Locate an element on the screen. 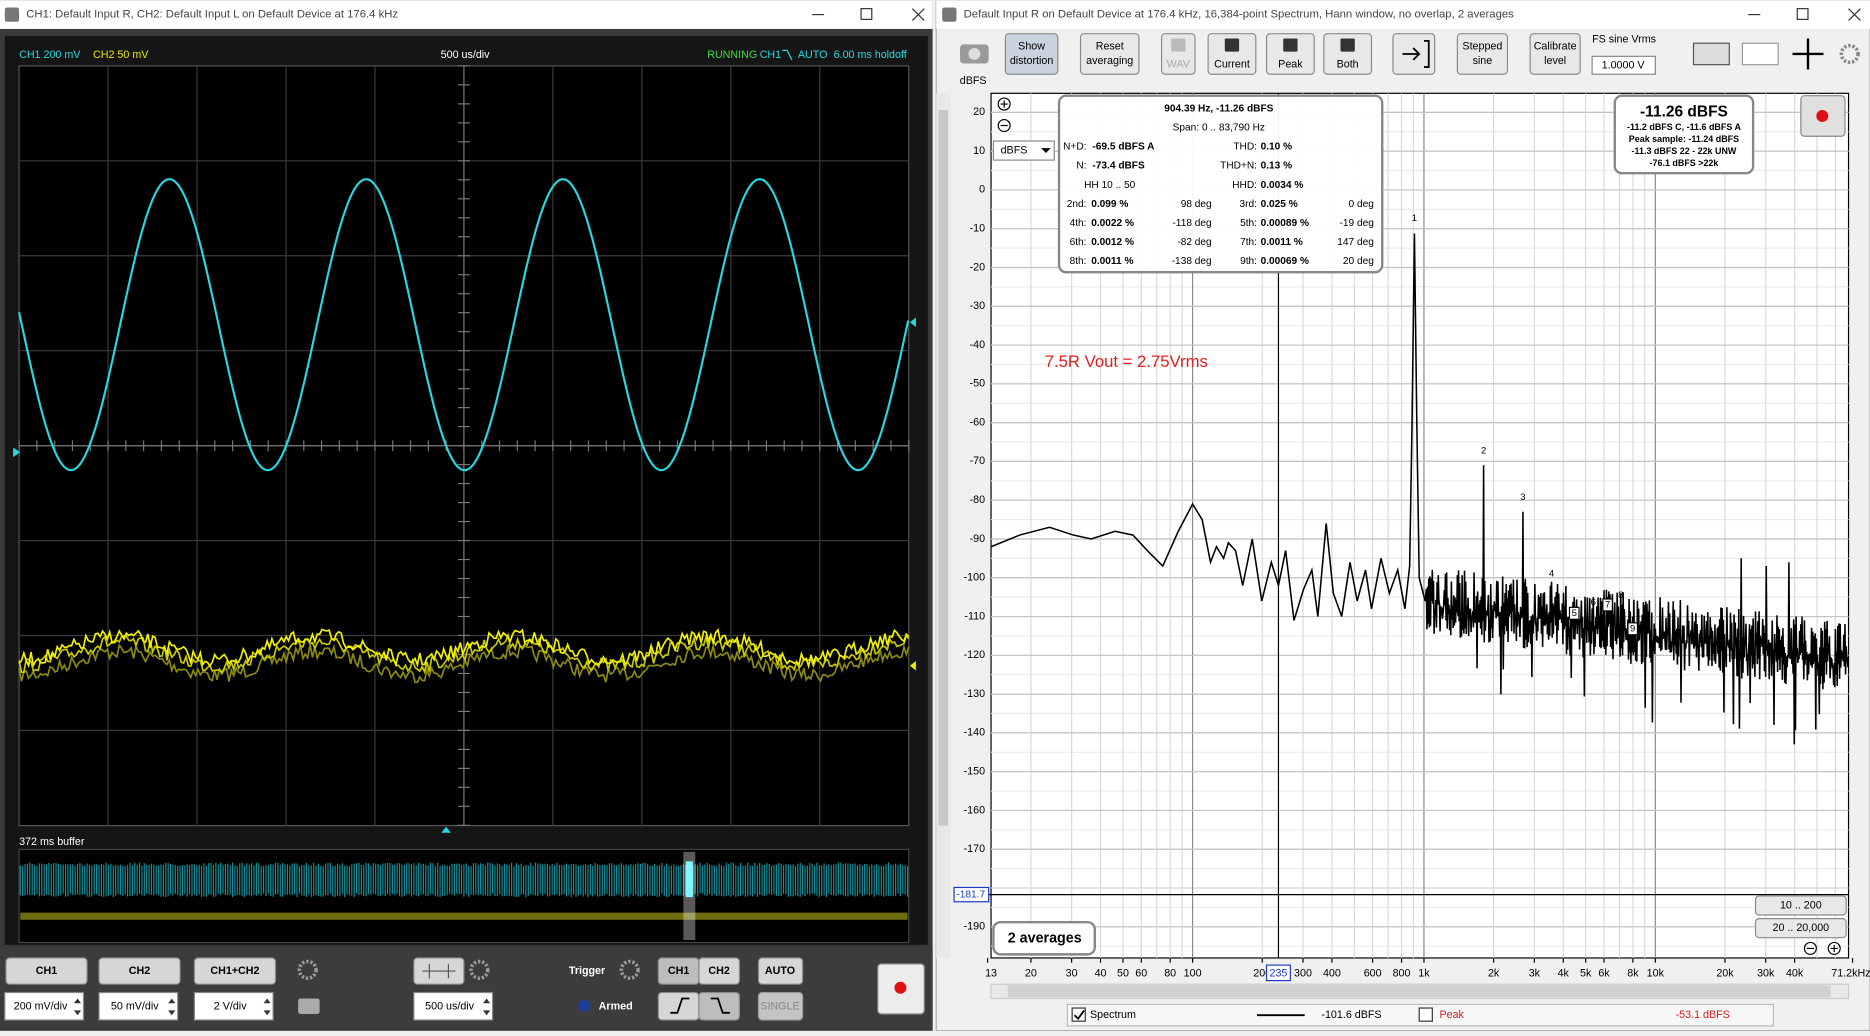 Image resolution: width=1870 pixels, height=1036 pixels. x-tick-label: 80 is located at coordinates (1170, 973).